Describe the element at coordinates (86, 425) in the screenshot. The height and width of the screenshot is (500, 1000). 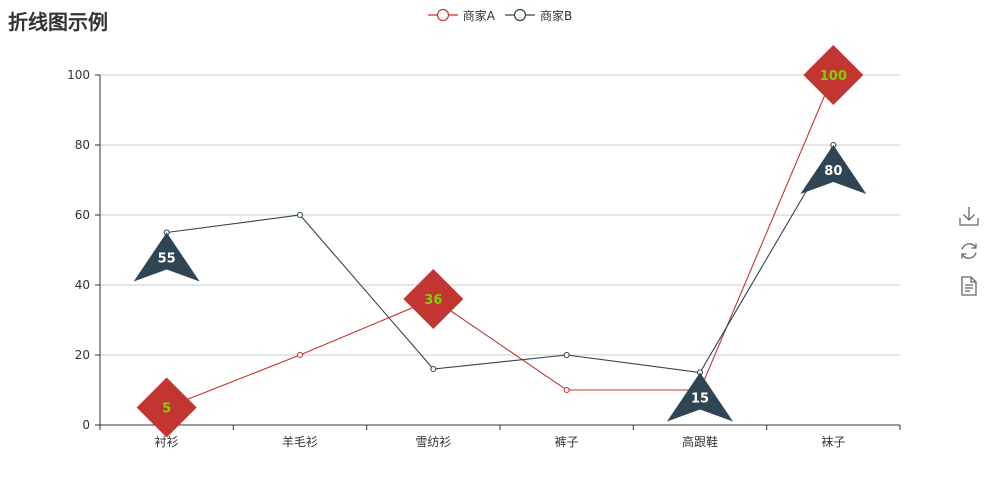
I see `y-tick-label-0: 0` at that location.